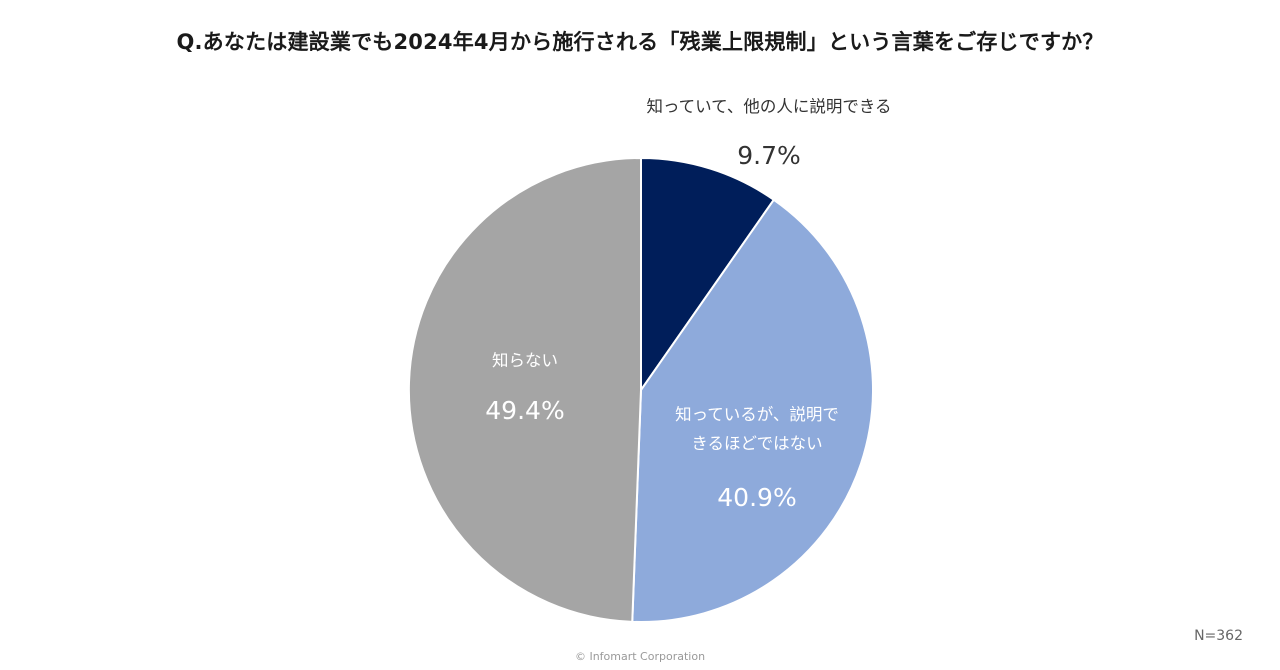  I want to click on slice-category-label: 知らない, so click(525, 360).